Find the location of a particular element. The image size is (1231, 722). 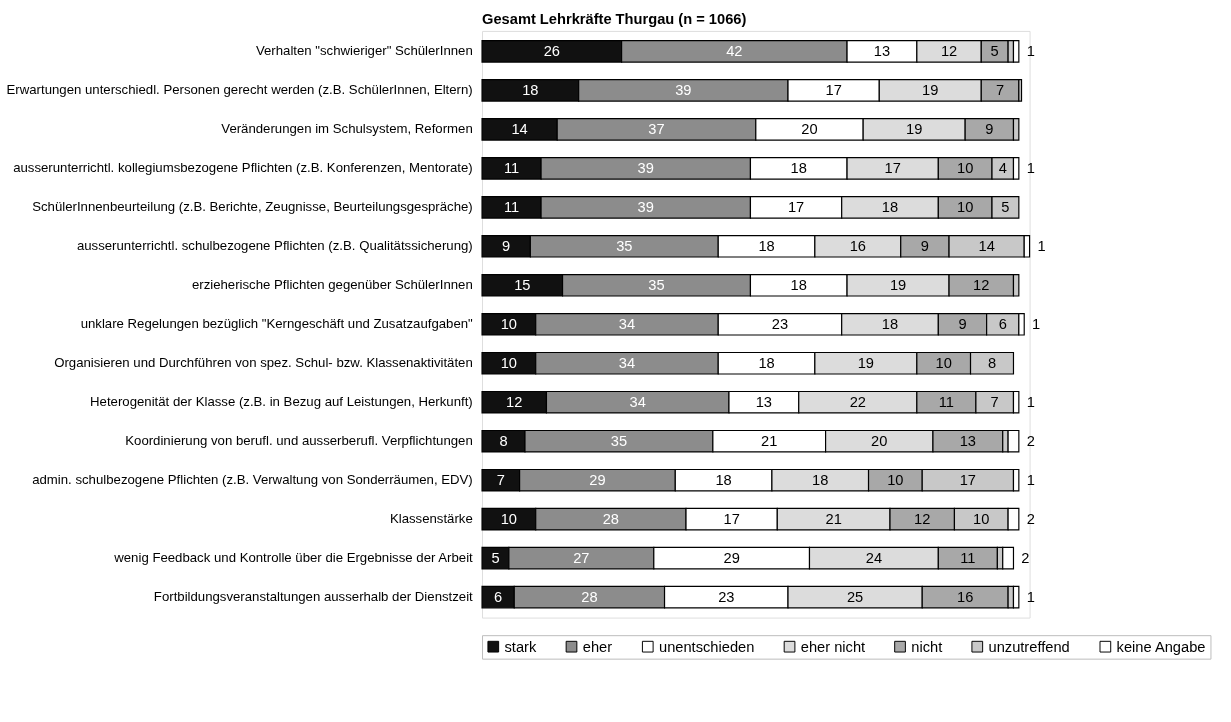

y-tick-label: erzieherische Pflichten gegenüber SchülerInnen is located at coordinates (332, 285).